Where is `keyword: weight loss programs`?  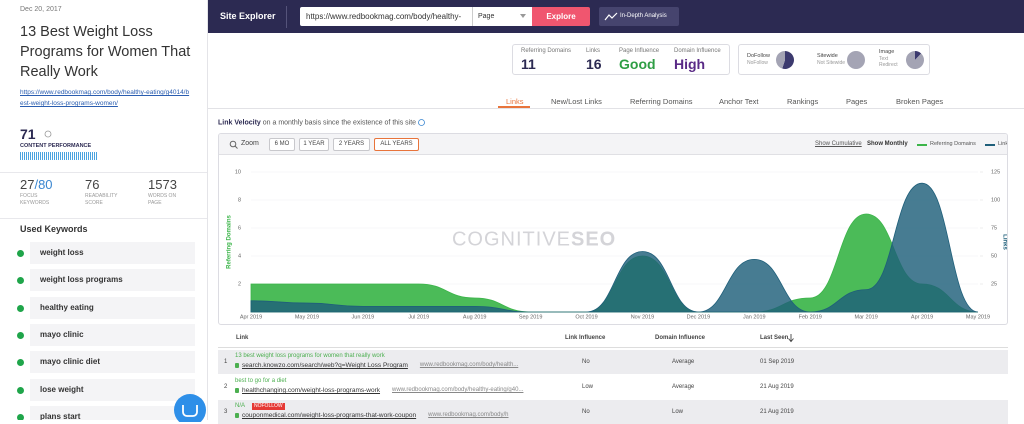 keyword: weight loss programs is located at coordinates (81, 280).